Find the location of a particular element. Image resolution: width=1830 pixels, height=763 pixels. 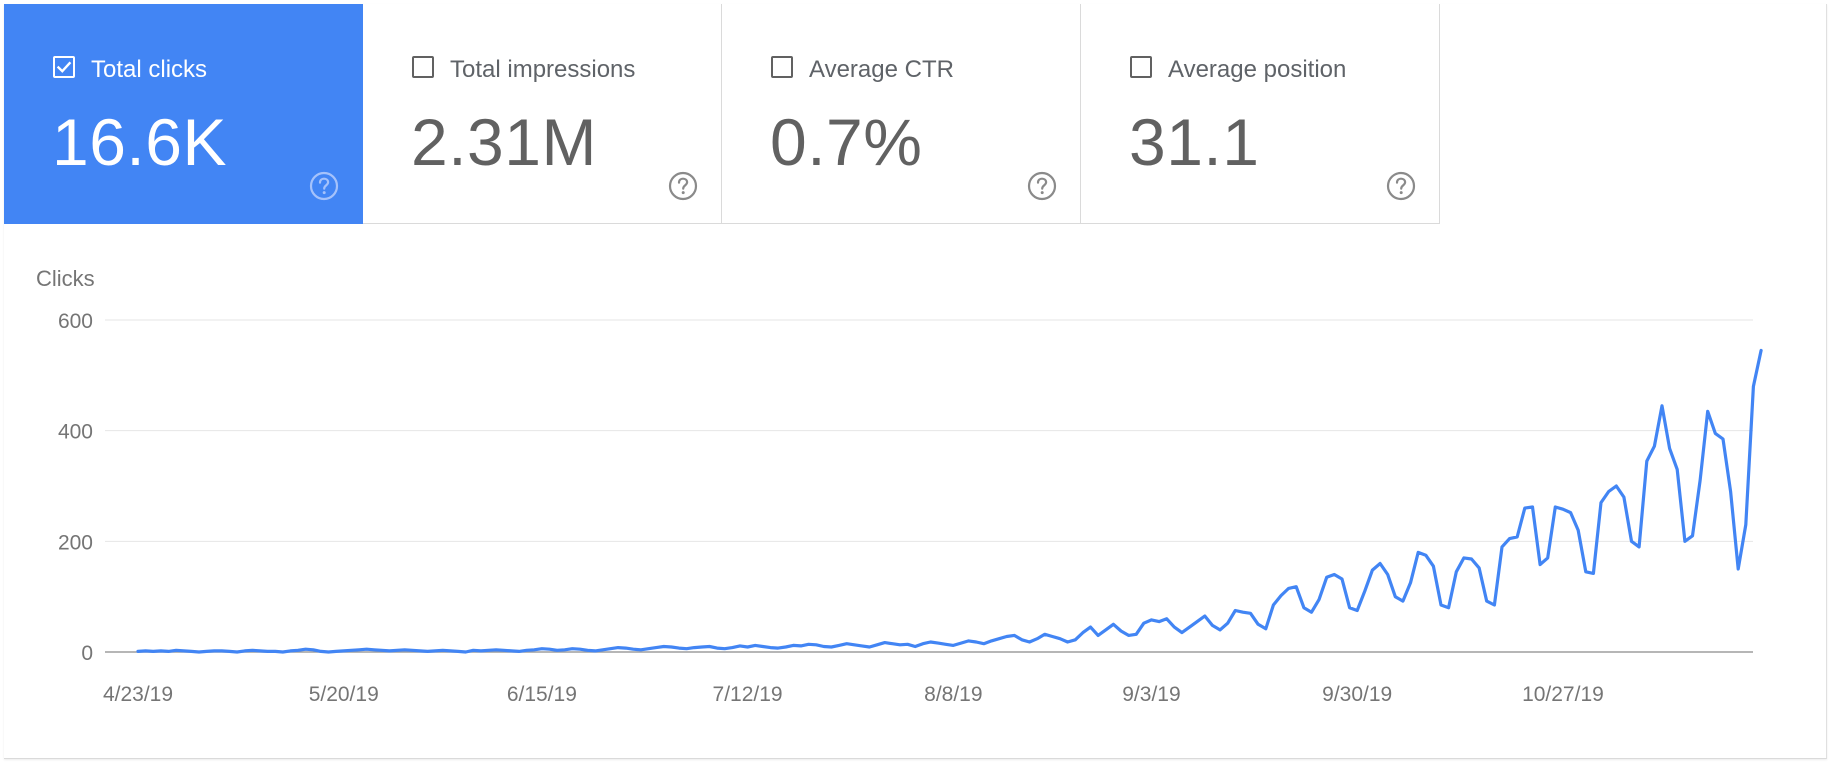

metric-card-total-clicks: Total clicks 16.6K is located at coordinates (183, 114).